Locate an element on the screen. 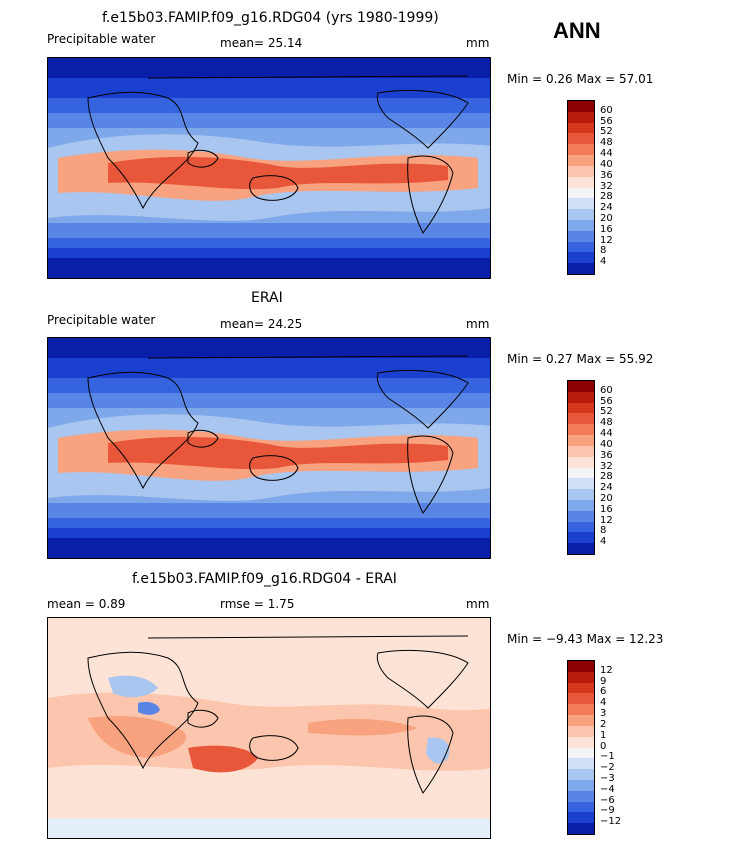  colorbar-tick-label: 0 is located at coordinates (603, 746).